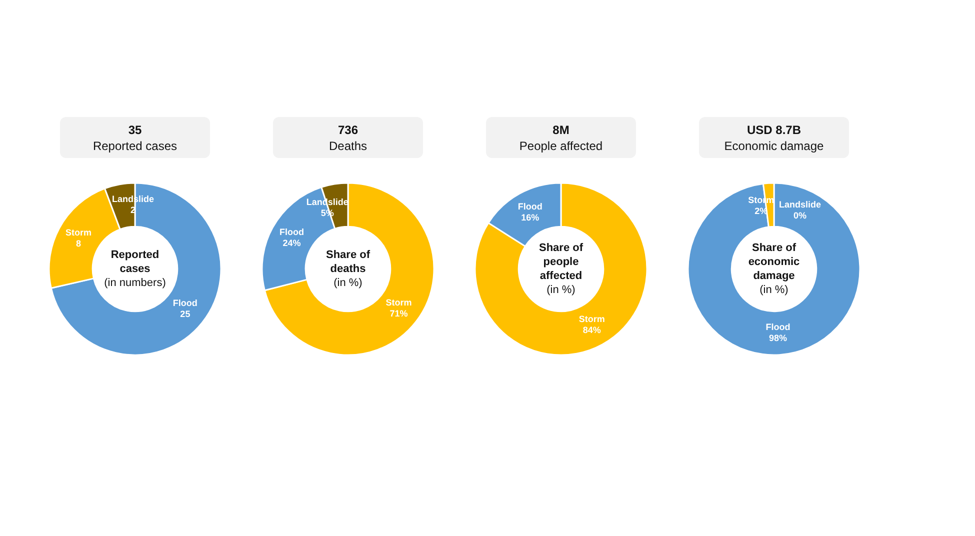 This screenshot has height=536, width=975. Describe the element at coordinates (348, 146) in the screenshot. I see `chart-subtitle: Deaths` at that location.